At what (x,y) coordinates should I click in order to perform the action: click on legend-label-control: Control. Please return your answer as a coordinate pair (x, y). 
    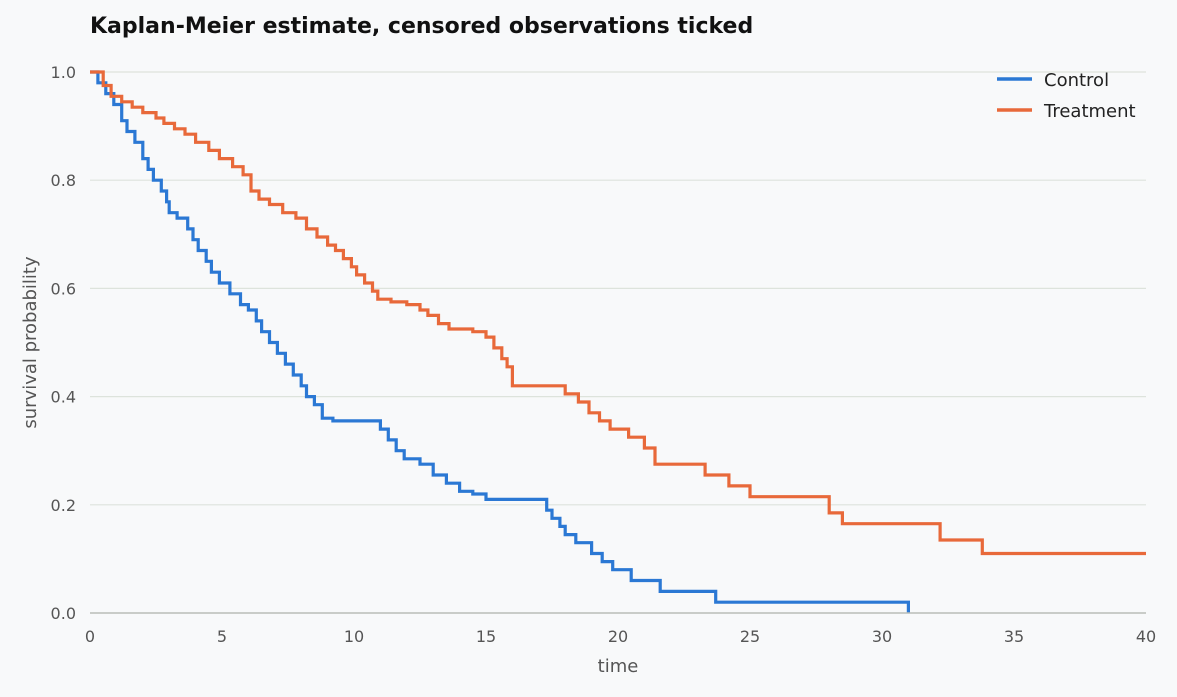
    Looking at the image, I should click on (1076, 80).